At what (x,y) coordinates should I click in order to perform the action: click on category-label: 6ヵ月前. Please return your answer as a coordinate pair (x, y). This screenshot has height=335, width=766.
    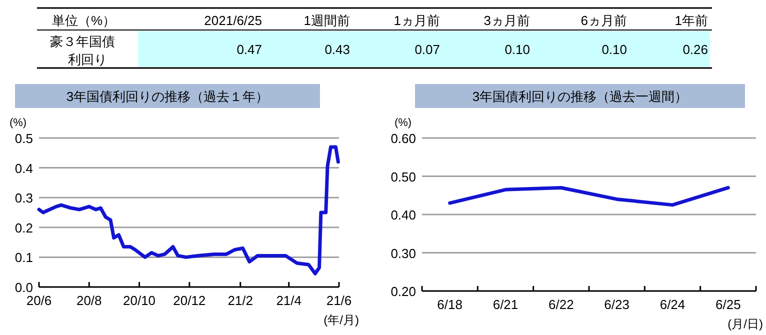
    Looking at the image, I should click on (603, 20).